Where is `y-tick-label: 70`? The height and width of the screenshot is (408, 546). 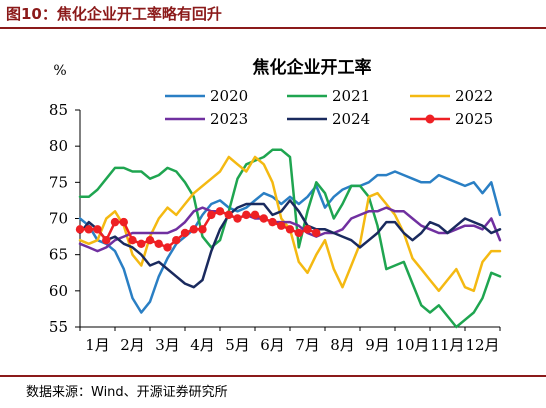
y-tick-label: 70 is located at coordinates (58, 219).